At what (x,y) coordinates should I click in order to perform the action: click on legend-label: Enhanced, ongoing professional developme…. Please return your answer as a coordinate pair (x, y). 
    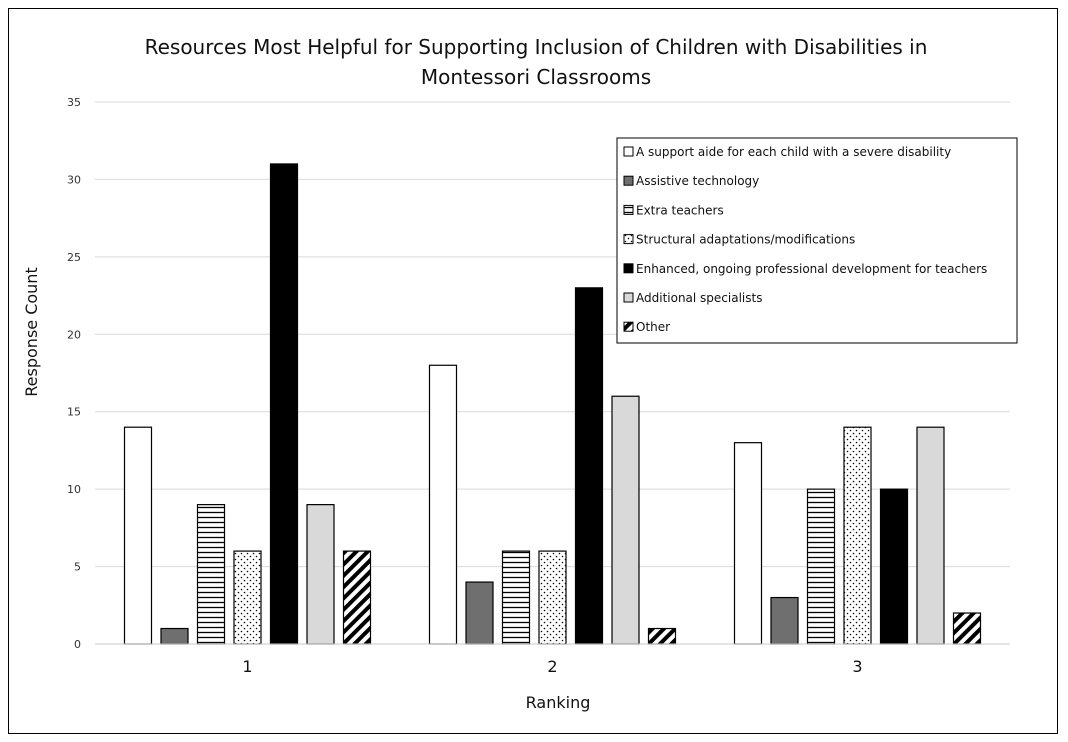
    Looking at the image, I should click on (811, 269).